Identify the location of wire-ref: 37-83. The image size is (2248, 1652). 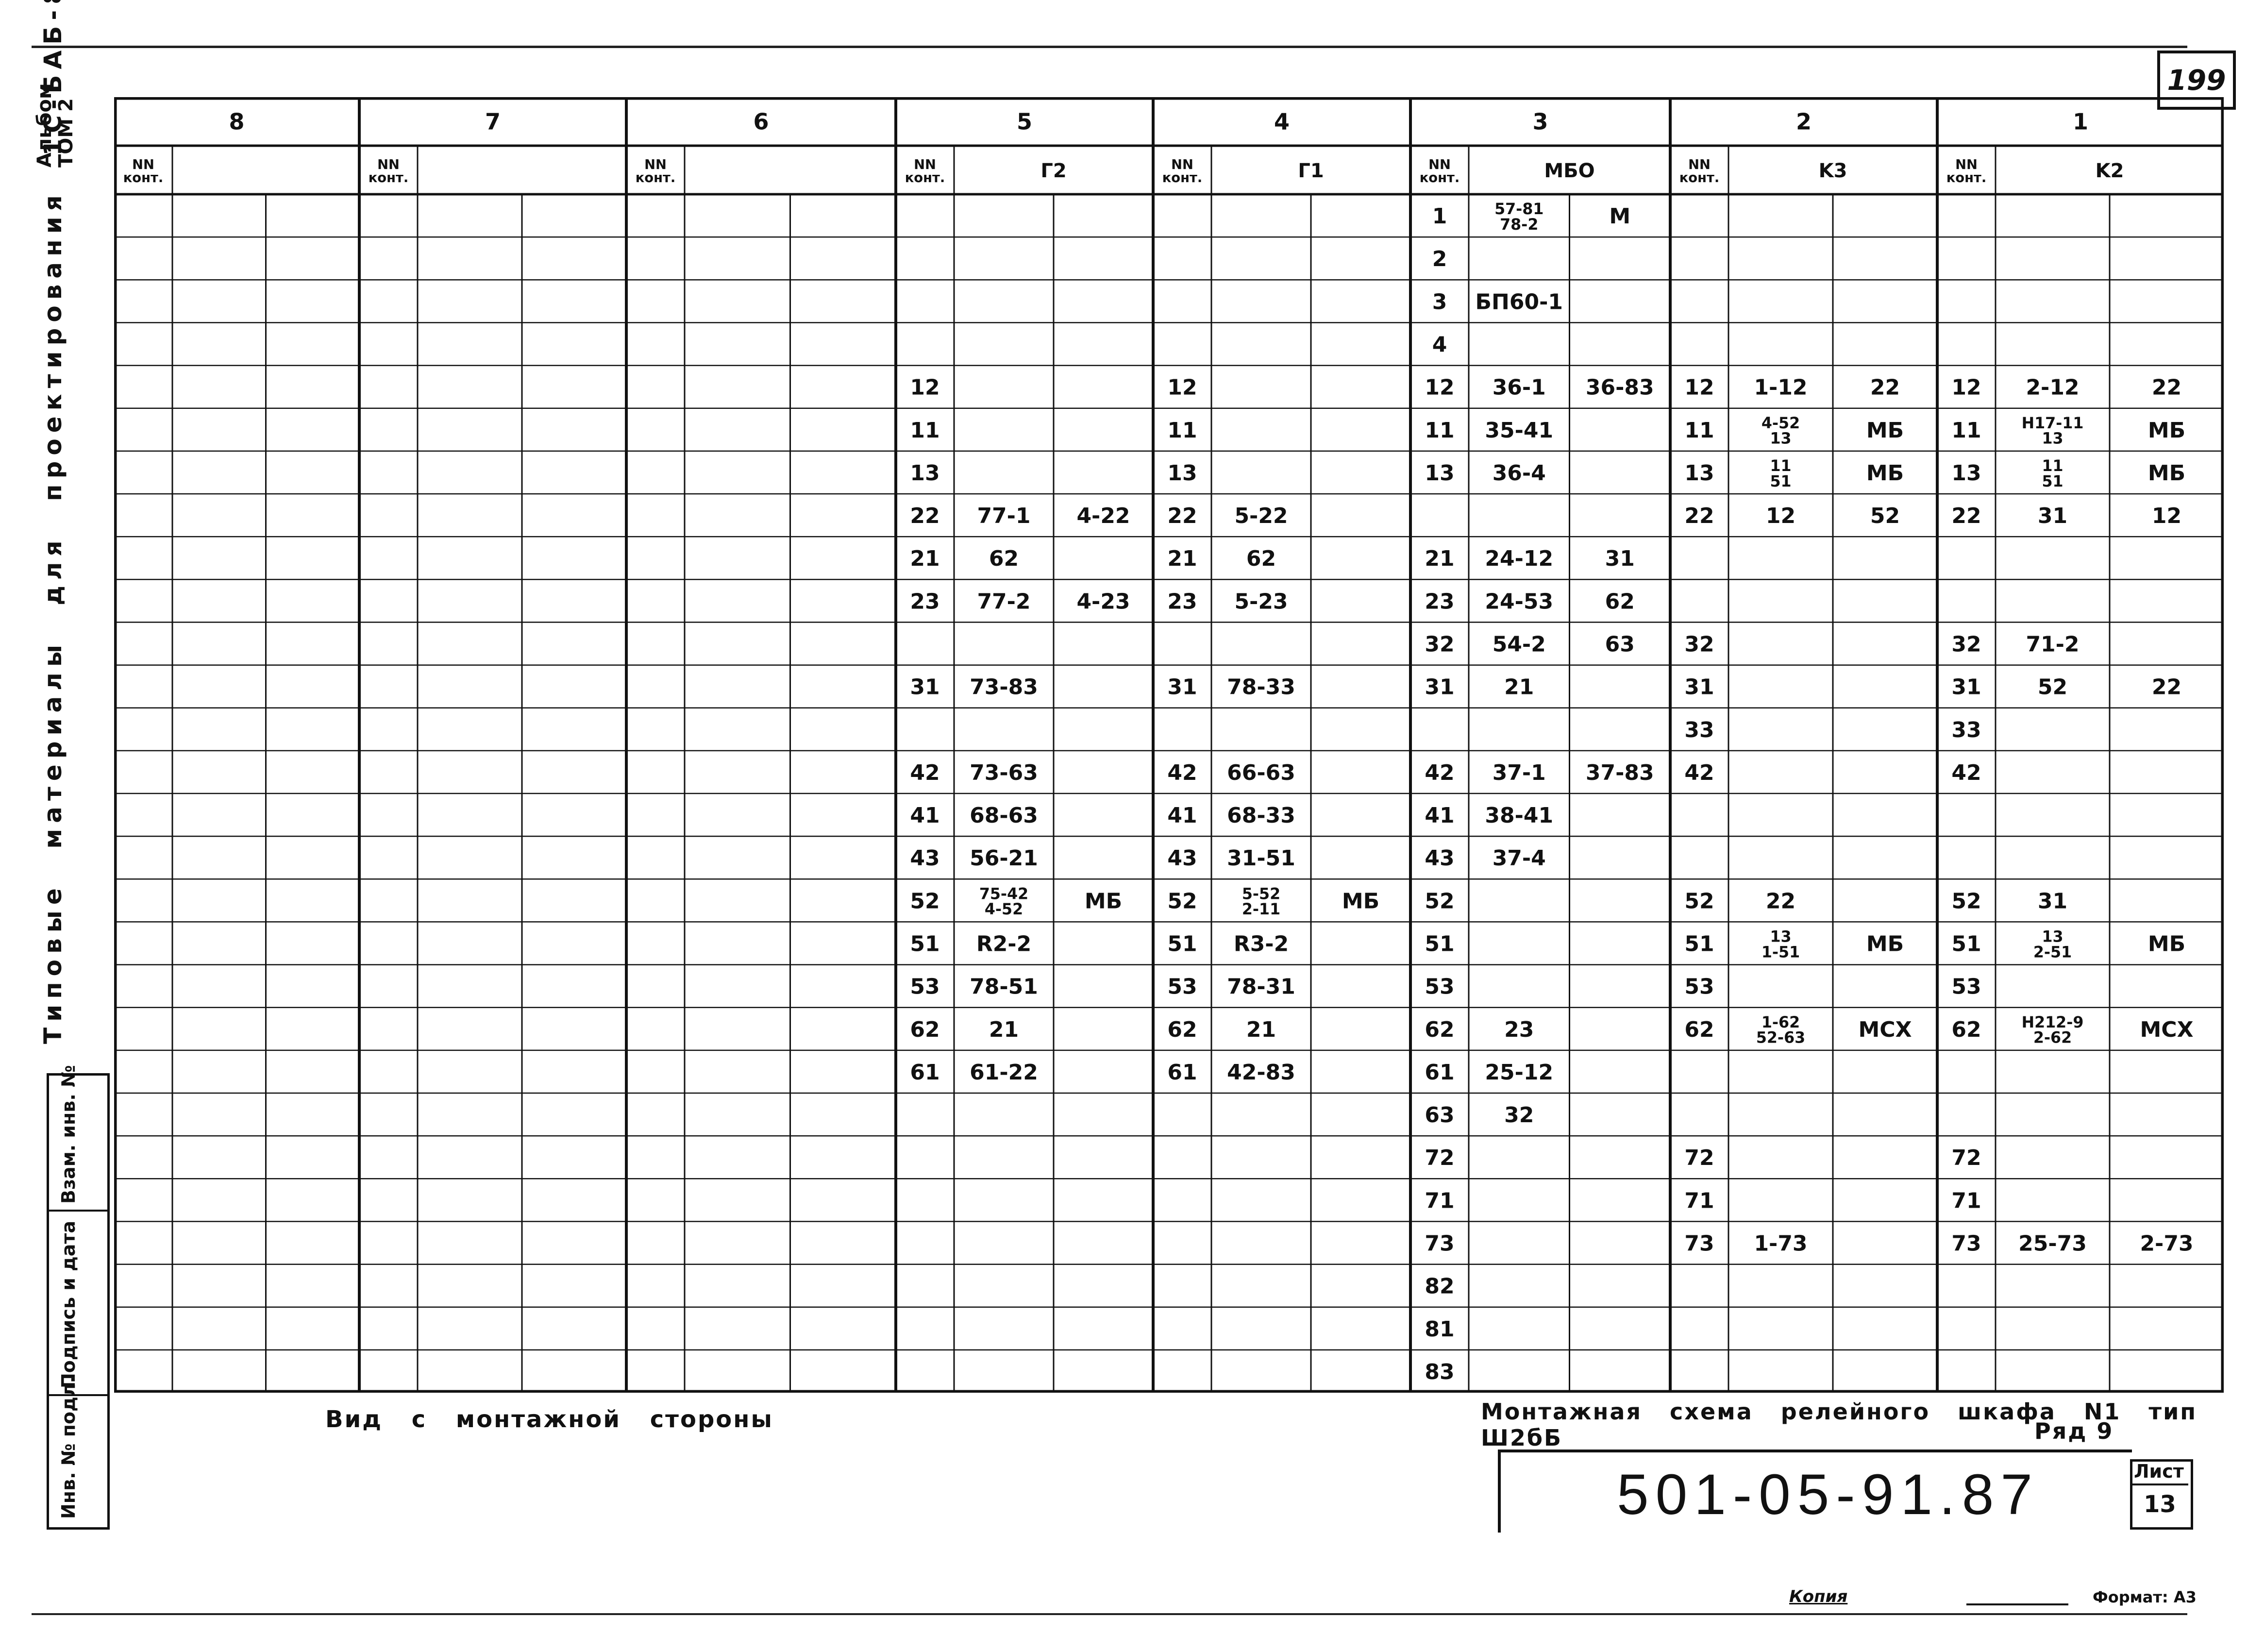
(1620, 772).